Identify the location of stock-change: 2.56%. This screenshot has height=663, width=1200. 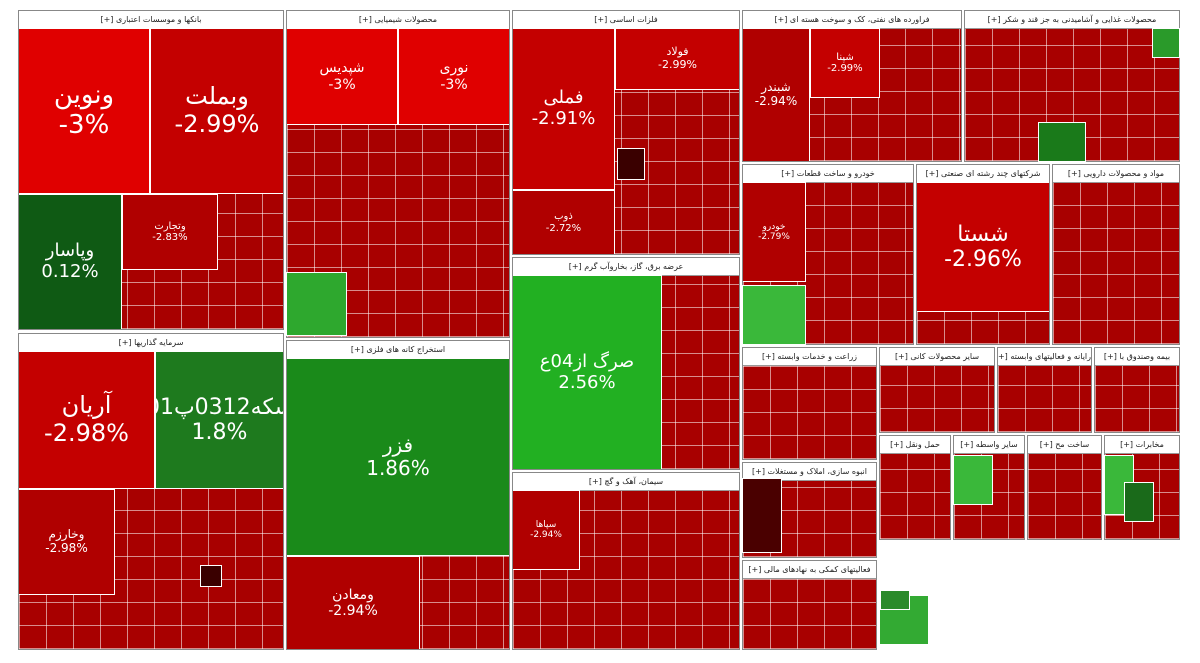
(587, 382).